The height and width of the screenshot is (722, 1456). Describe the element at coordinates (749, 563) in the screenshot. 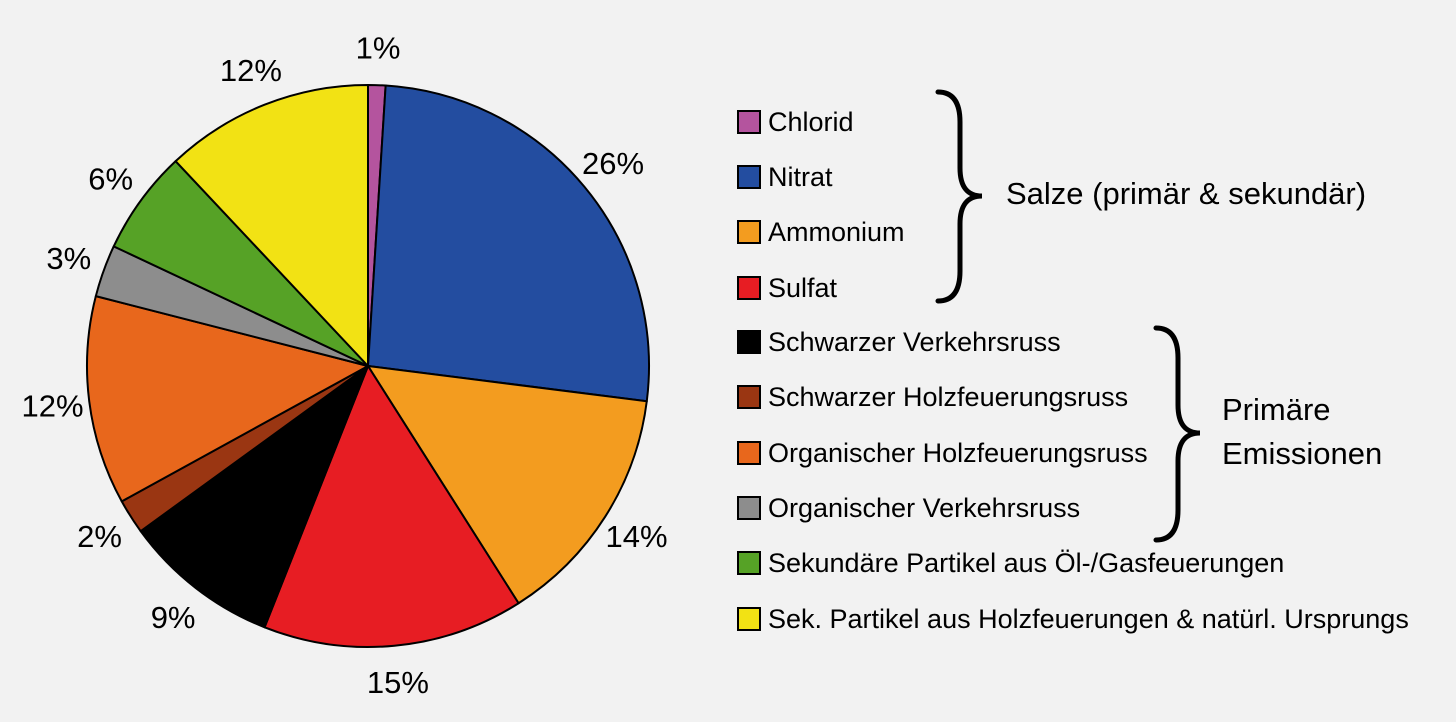

I see `legend-swatch-sekundaere-partikel-oel-gas` at that location.